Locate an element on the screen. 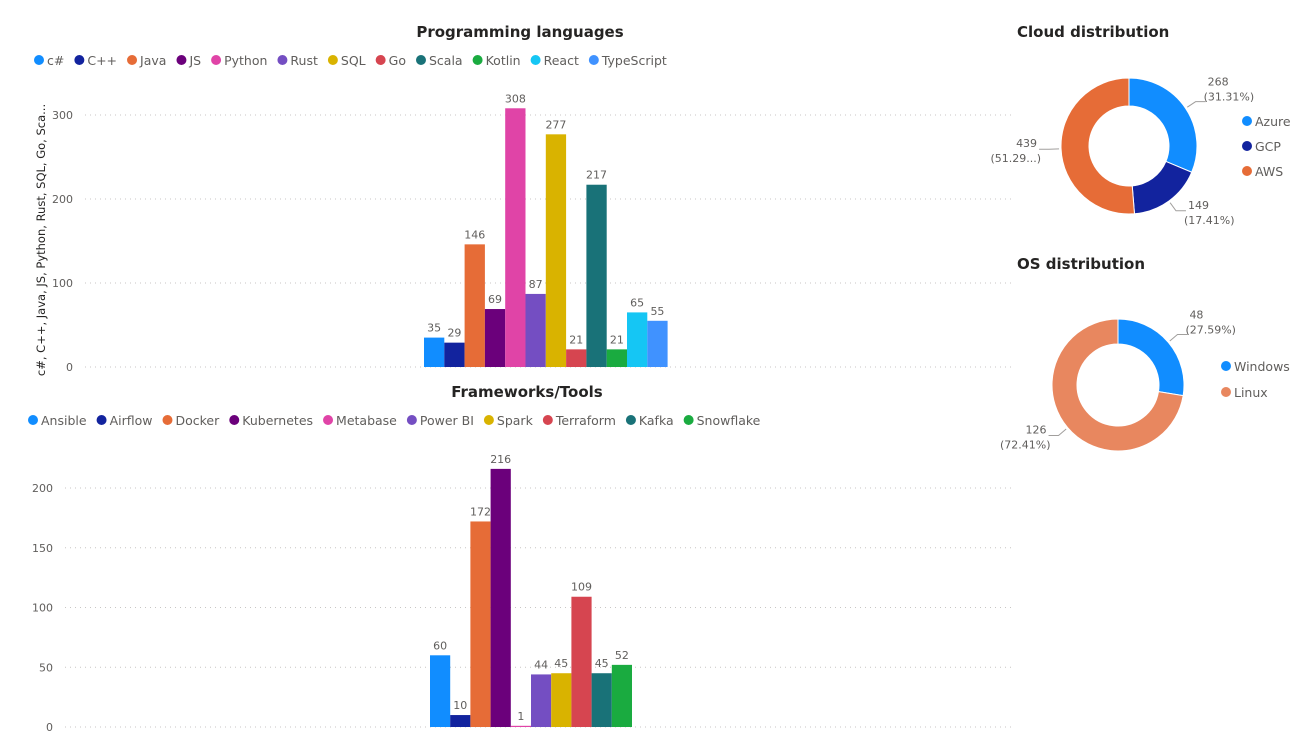 This screenshot has height=743, width=1311. legend-label: Spark is located at coordinates (515, 420).